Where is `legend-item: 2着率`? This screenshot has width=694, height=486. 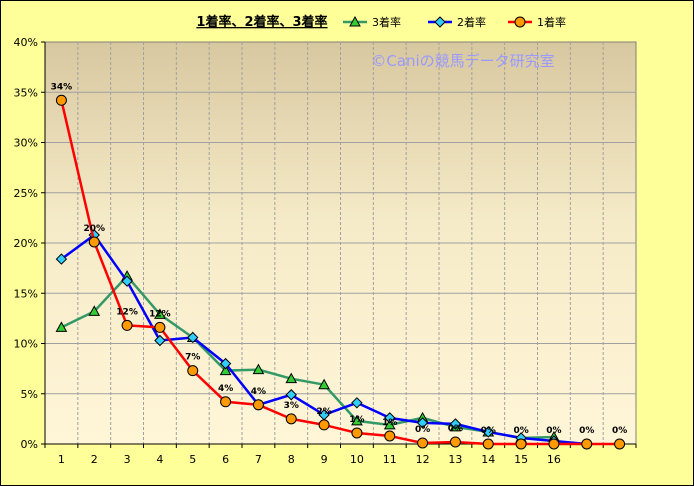
legend-item: 2着率 is located at coordinates (457, 22).